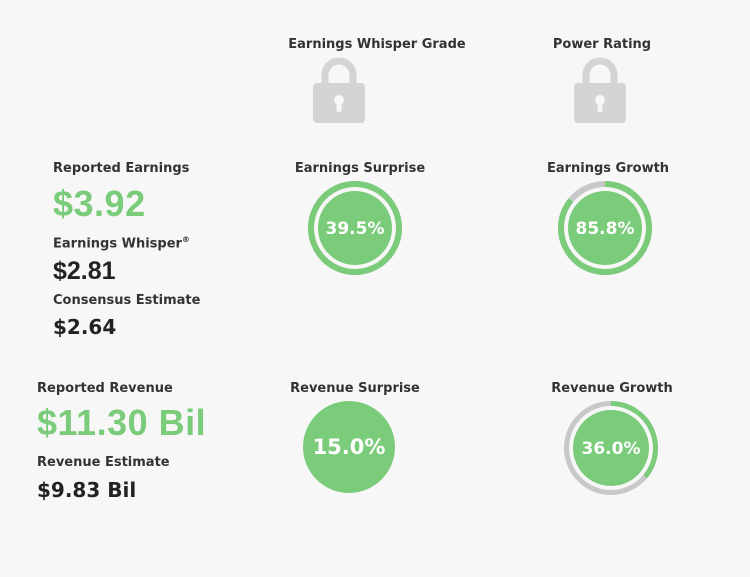 The height and width of the screenshot is (577, 750). What do you see at coordinates (377, 44) in the screenshot?
I see `whisper-grade-label: Earnings Whisper Grade` at bounding box center [377, 44].